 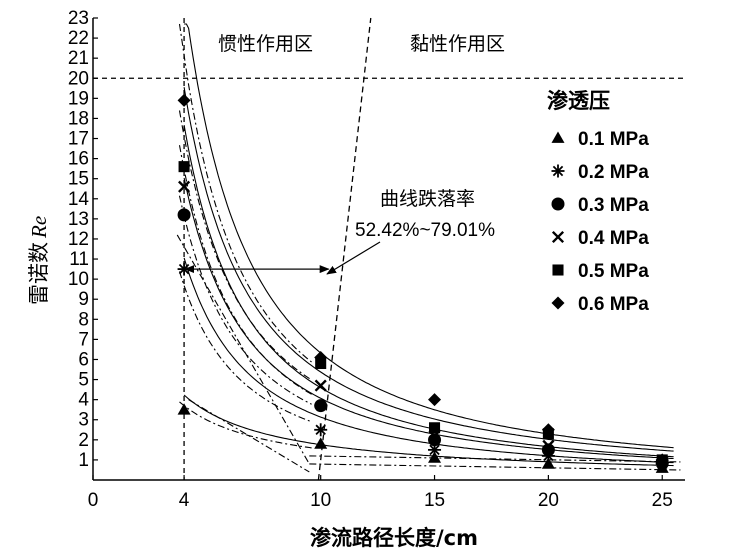 What do you see at coordinates (613, 271) in the screenshot?
I see `legend-label: 0.5 MPa` at bounding box center [613, 271].